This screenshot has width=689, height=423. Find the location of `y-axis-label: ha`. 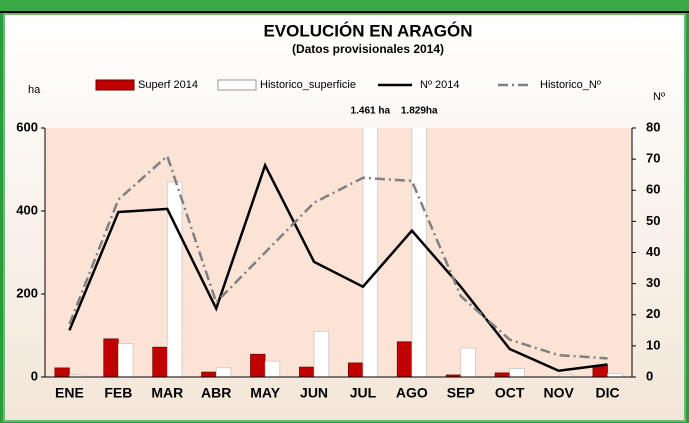

y-axis-label: ha is located at coordinates (34, 90).